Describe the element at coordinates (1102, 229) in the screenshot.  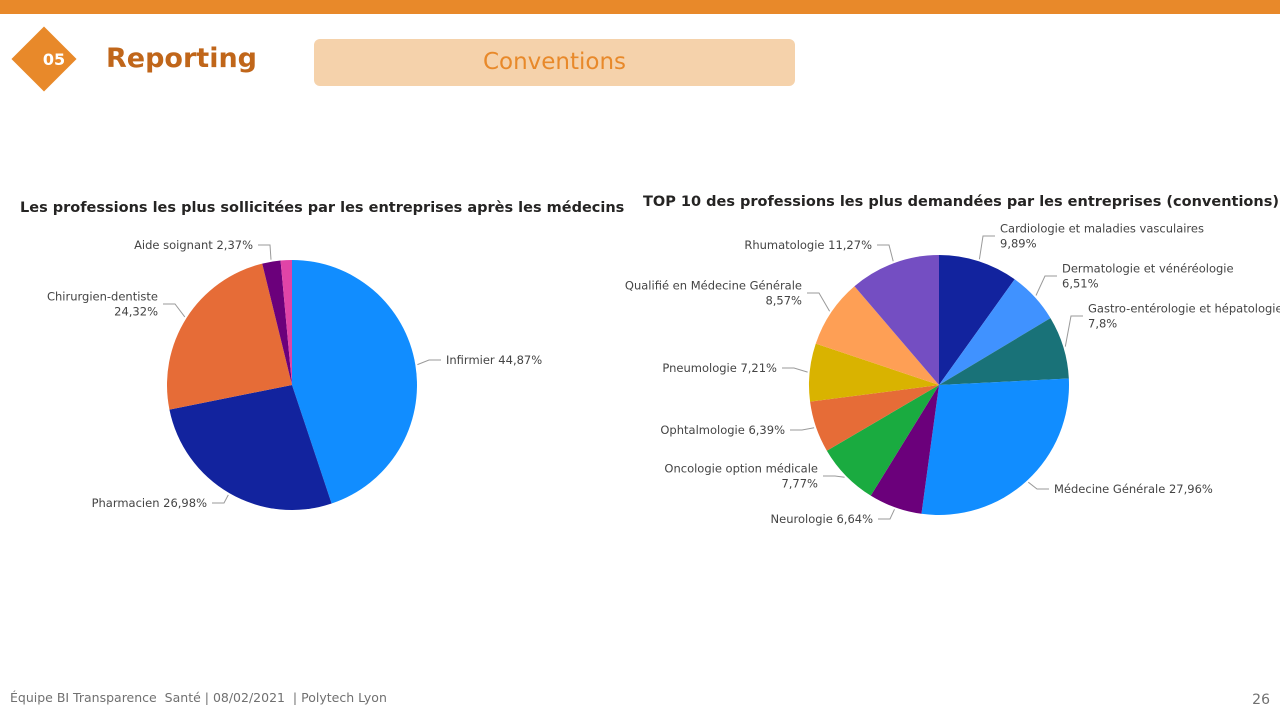
I see `slice-label: Cardiologie et maladies vasculaires` at that location.